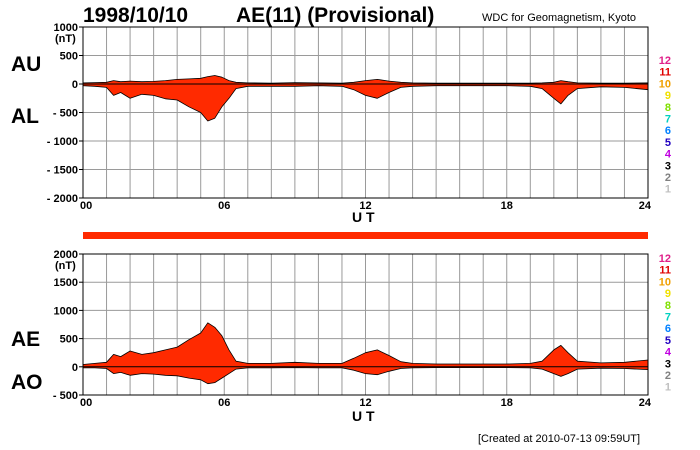  What do you see at coordinates (86, 403) in the screenshot?
I see `ae-ao-x-tick-label: 00` at bounding box center [86, 403].